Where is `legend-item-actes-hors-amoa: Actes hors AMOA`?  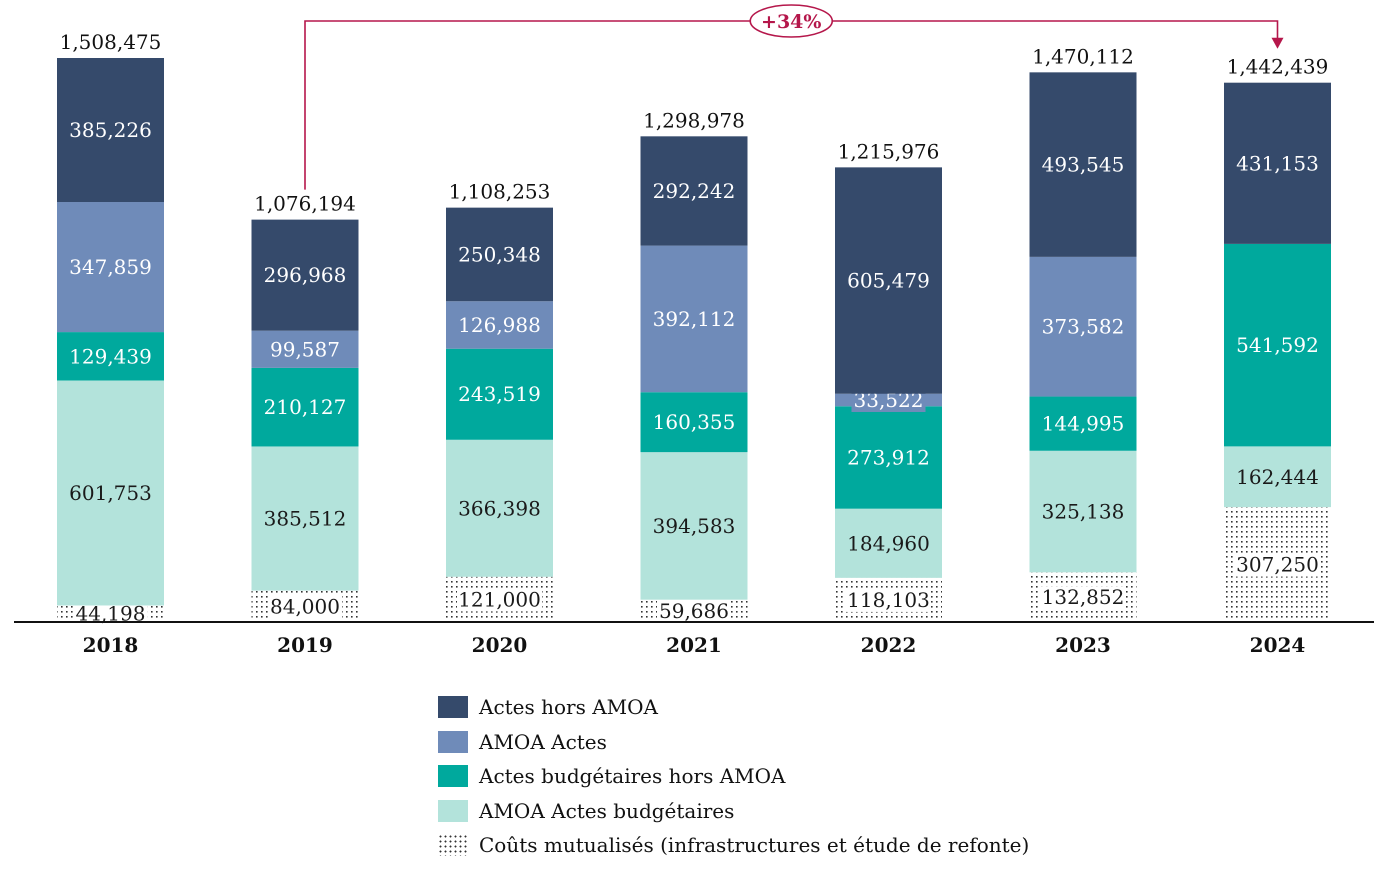
legend-item-actes-hors-amoa: Actes hors AMOA is located at coordinates (733, 707).